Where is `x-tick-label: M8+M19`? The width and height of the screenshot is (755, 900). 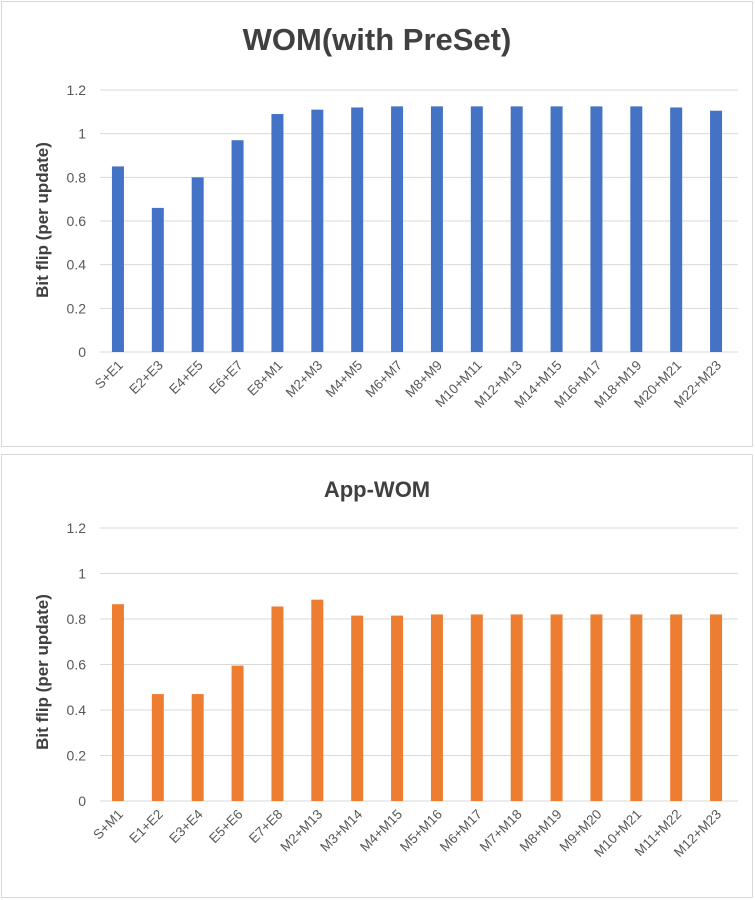
x-tick-label: M8+M19 is located at coordinates (541, 831).